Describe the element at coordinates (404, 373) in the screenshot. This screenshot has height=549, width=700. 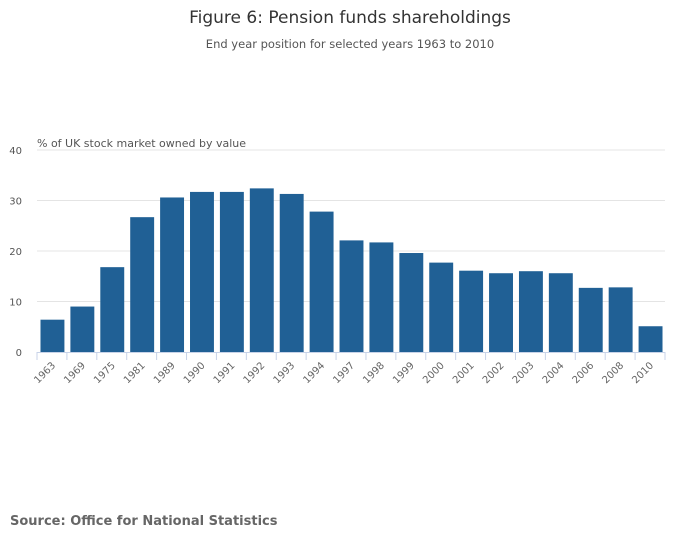
I see `x-tick-label: 1999` at that location.